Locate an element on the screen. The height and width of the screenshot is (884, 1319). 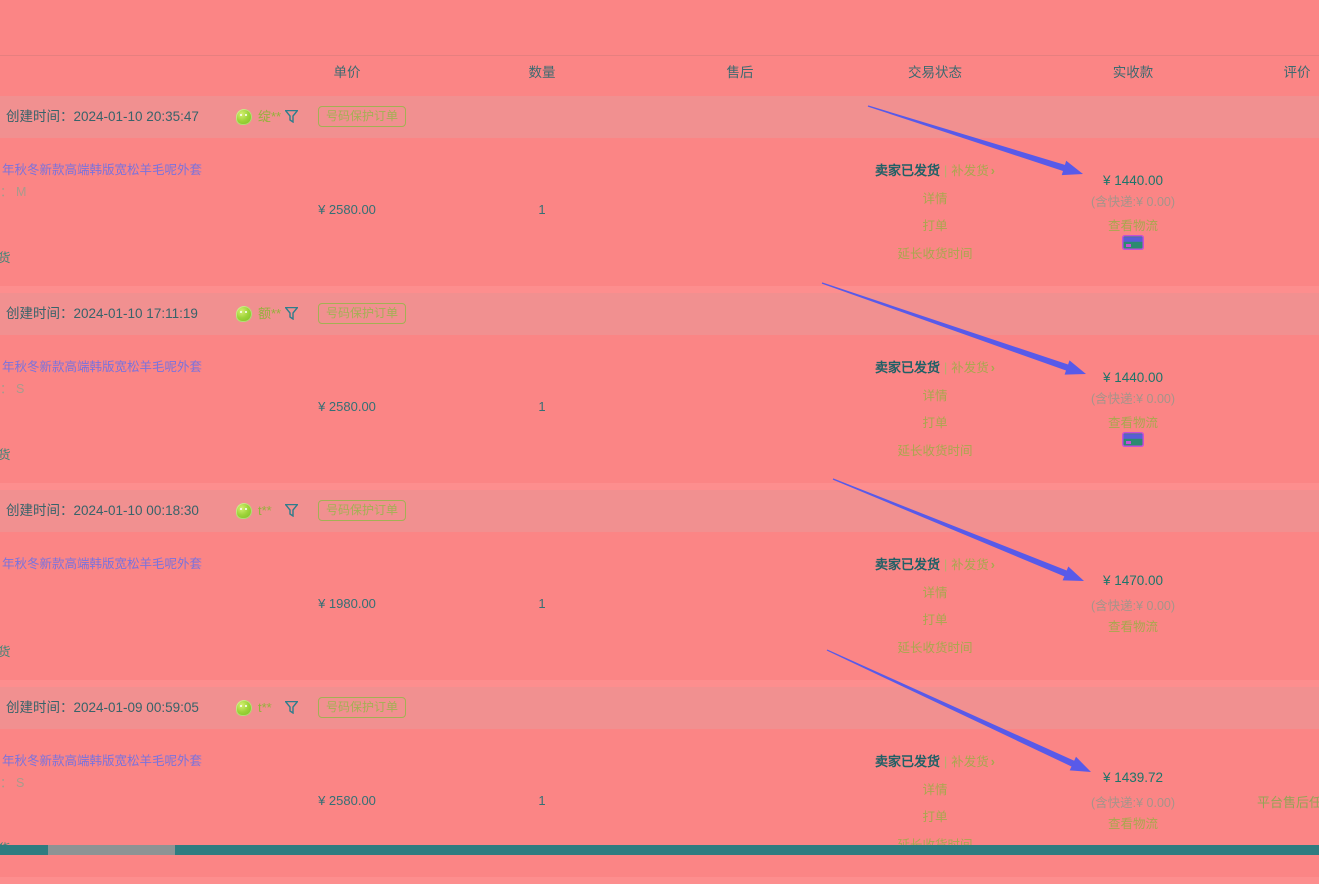
column-header-status: 交易状态 is located at coordinates (935, 72).